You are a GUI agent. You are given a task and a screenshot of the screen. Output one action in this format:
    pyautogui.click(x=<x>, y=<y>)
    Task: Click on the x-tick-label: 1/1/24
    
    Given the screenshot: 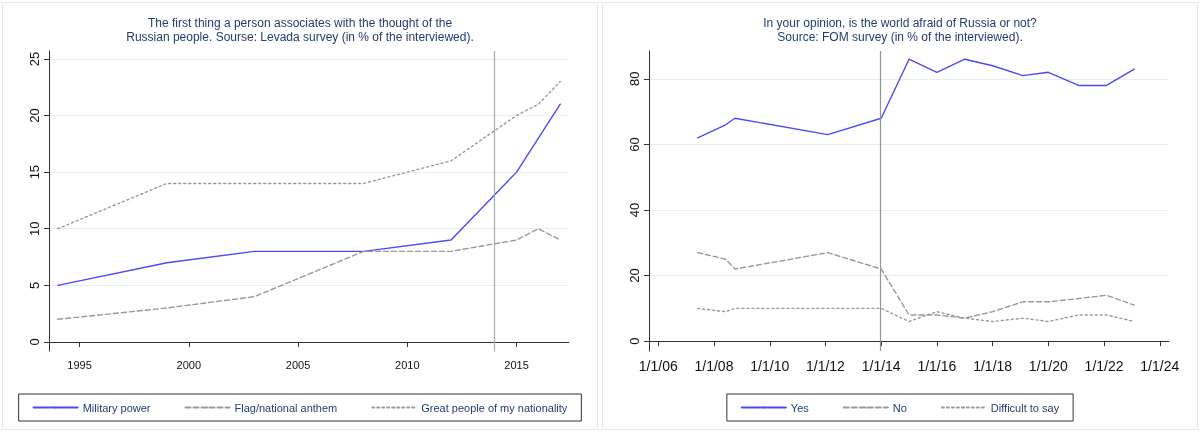 What is the action you would take?
    pyautogui.click(x=1160, y=366)
    